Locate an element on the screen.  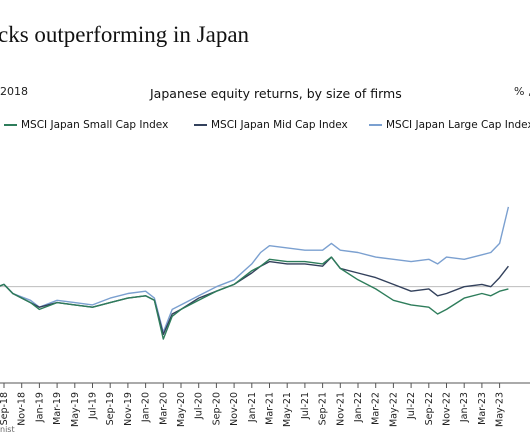
x-tick-label: Mar-21 is located at coordinates (270, 408).